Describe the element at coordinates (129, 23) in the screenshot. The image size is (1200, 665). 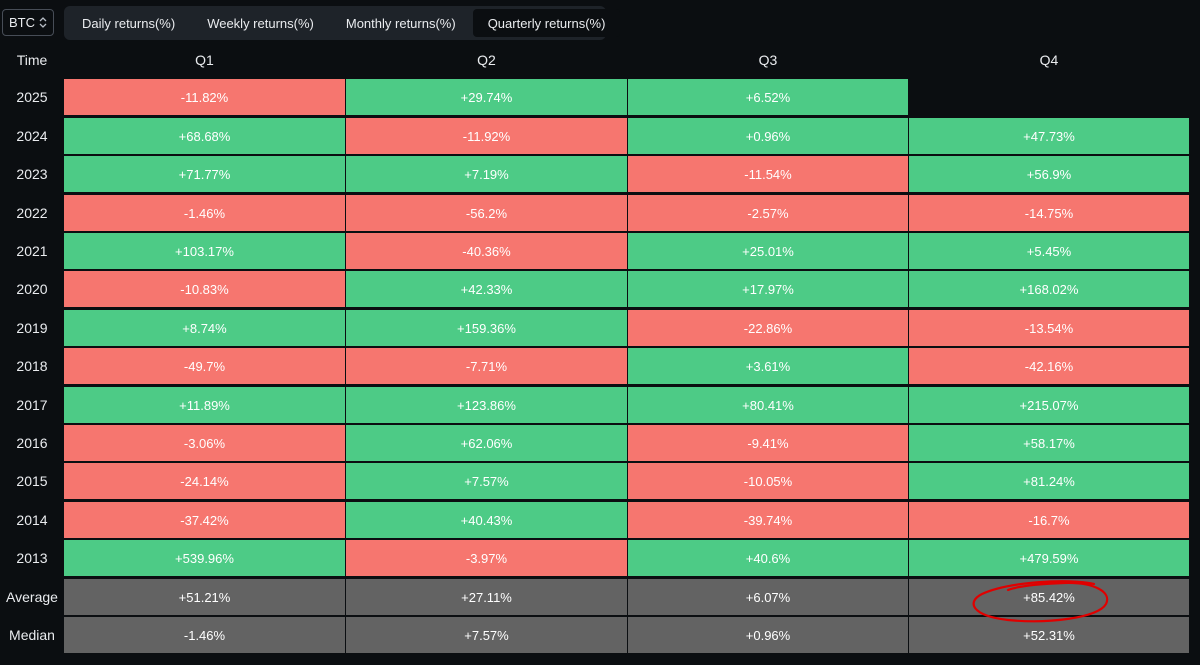
I see `tab-daily-returns: Daily returns(%)` at that location.